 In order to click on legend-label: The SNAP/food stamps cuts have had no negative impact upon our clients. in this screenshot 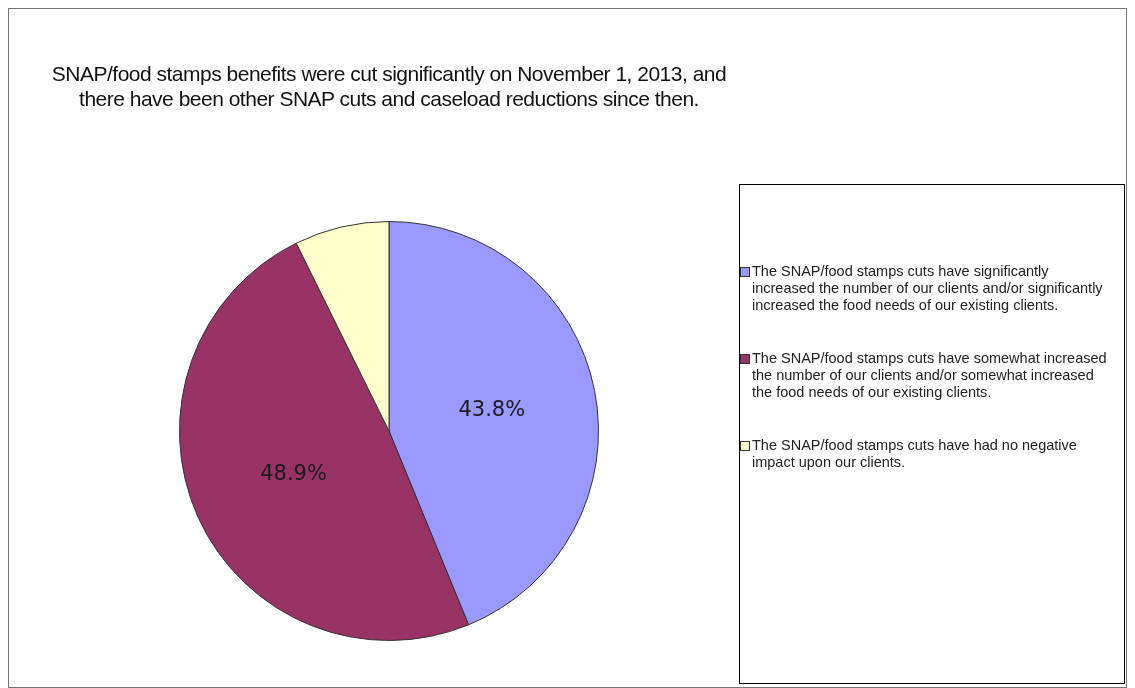, I will do `click(915, 454)`.